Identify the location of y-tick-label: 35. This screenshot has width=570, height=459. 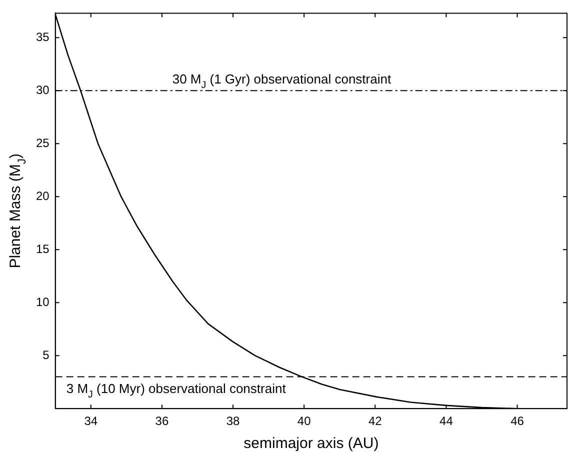
(43, 37).